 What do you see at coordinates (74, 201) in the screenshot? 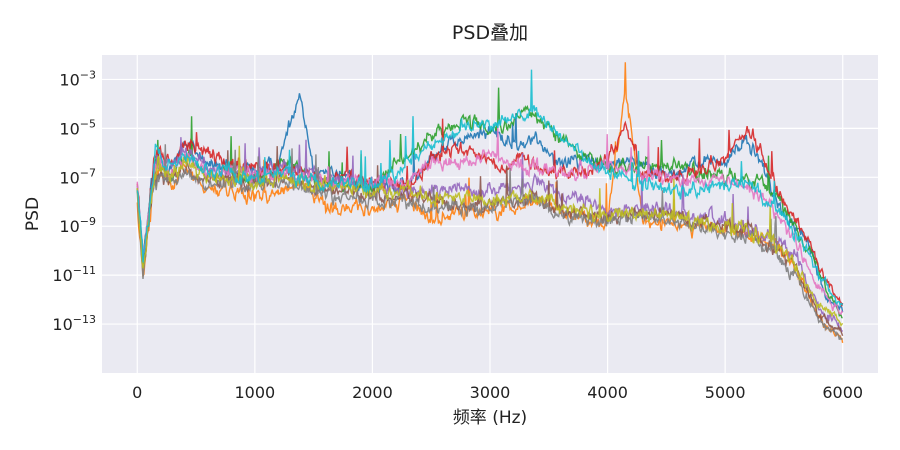
I see `y-tick-labels: 10⁻³ 10⁻⁵ 10⁻⁷ 10⁻⁹ 10⁻¹¹ 10⁻¹³` at bounding box center [74, 201].